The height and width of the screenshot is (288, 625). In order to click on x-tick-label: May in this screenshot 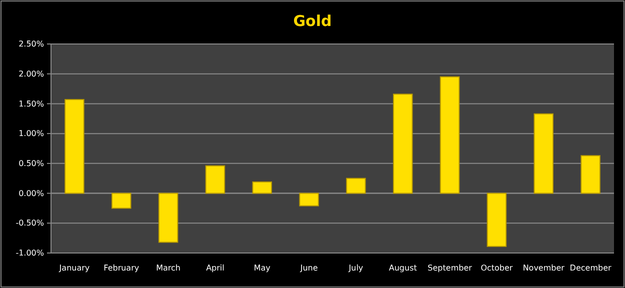, I will do `click(262, 268)`.